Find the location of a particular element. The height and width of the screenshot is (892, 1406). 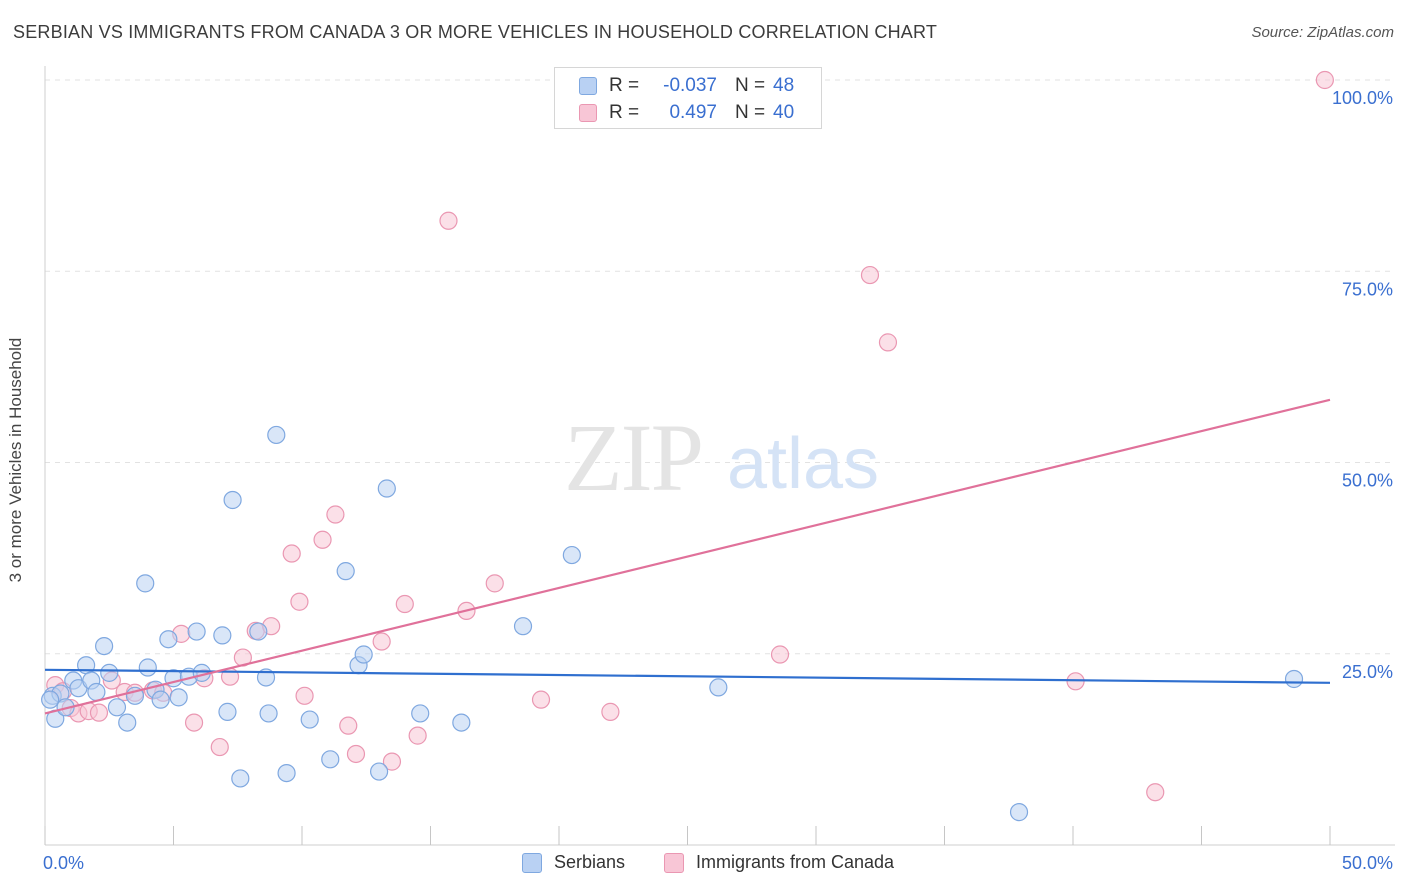

legend-n-value: 40 is located at coordinates (784, 112).